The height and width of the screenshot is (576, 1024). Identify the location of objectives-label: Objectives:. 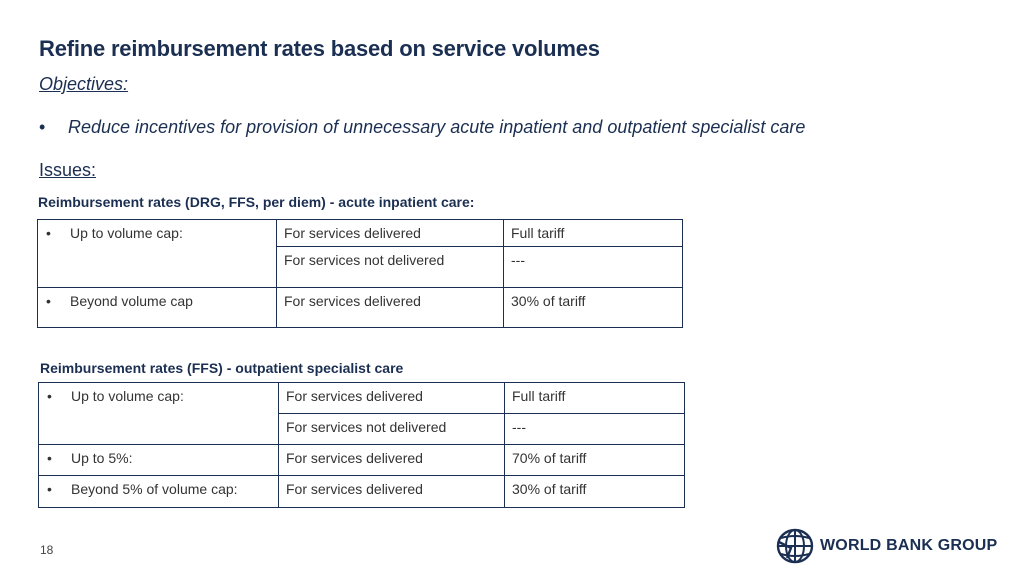
(84, 84).